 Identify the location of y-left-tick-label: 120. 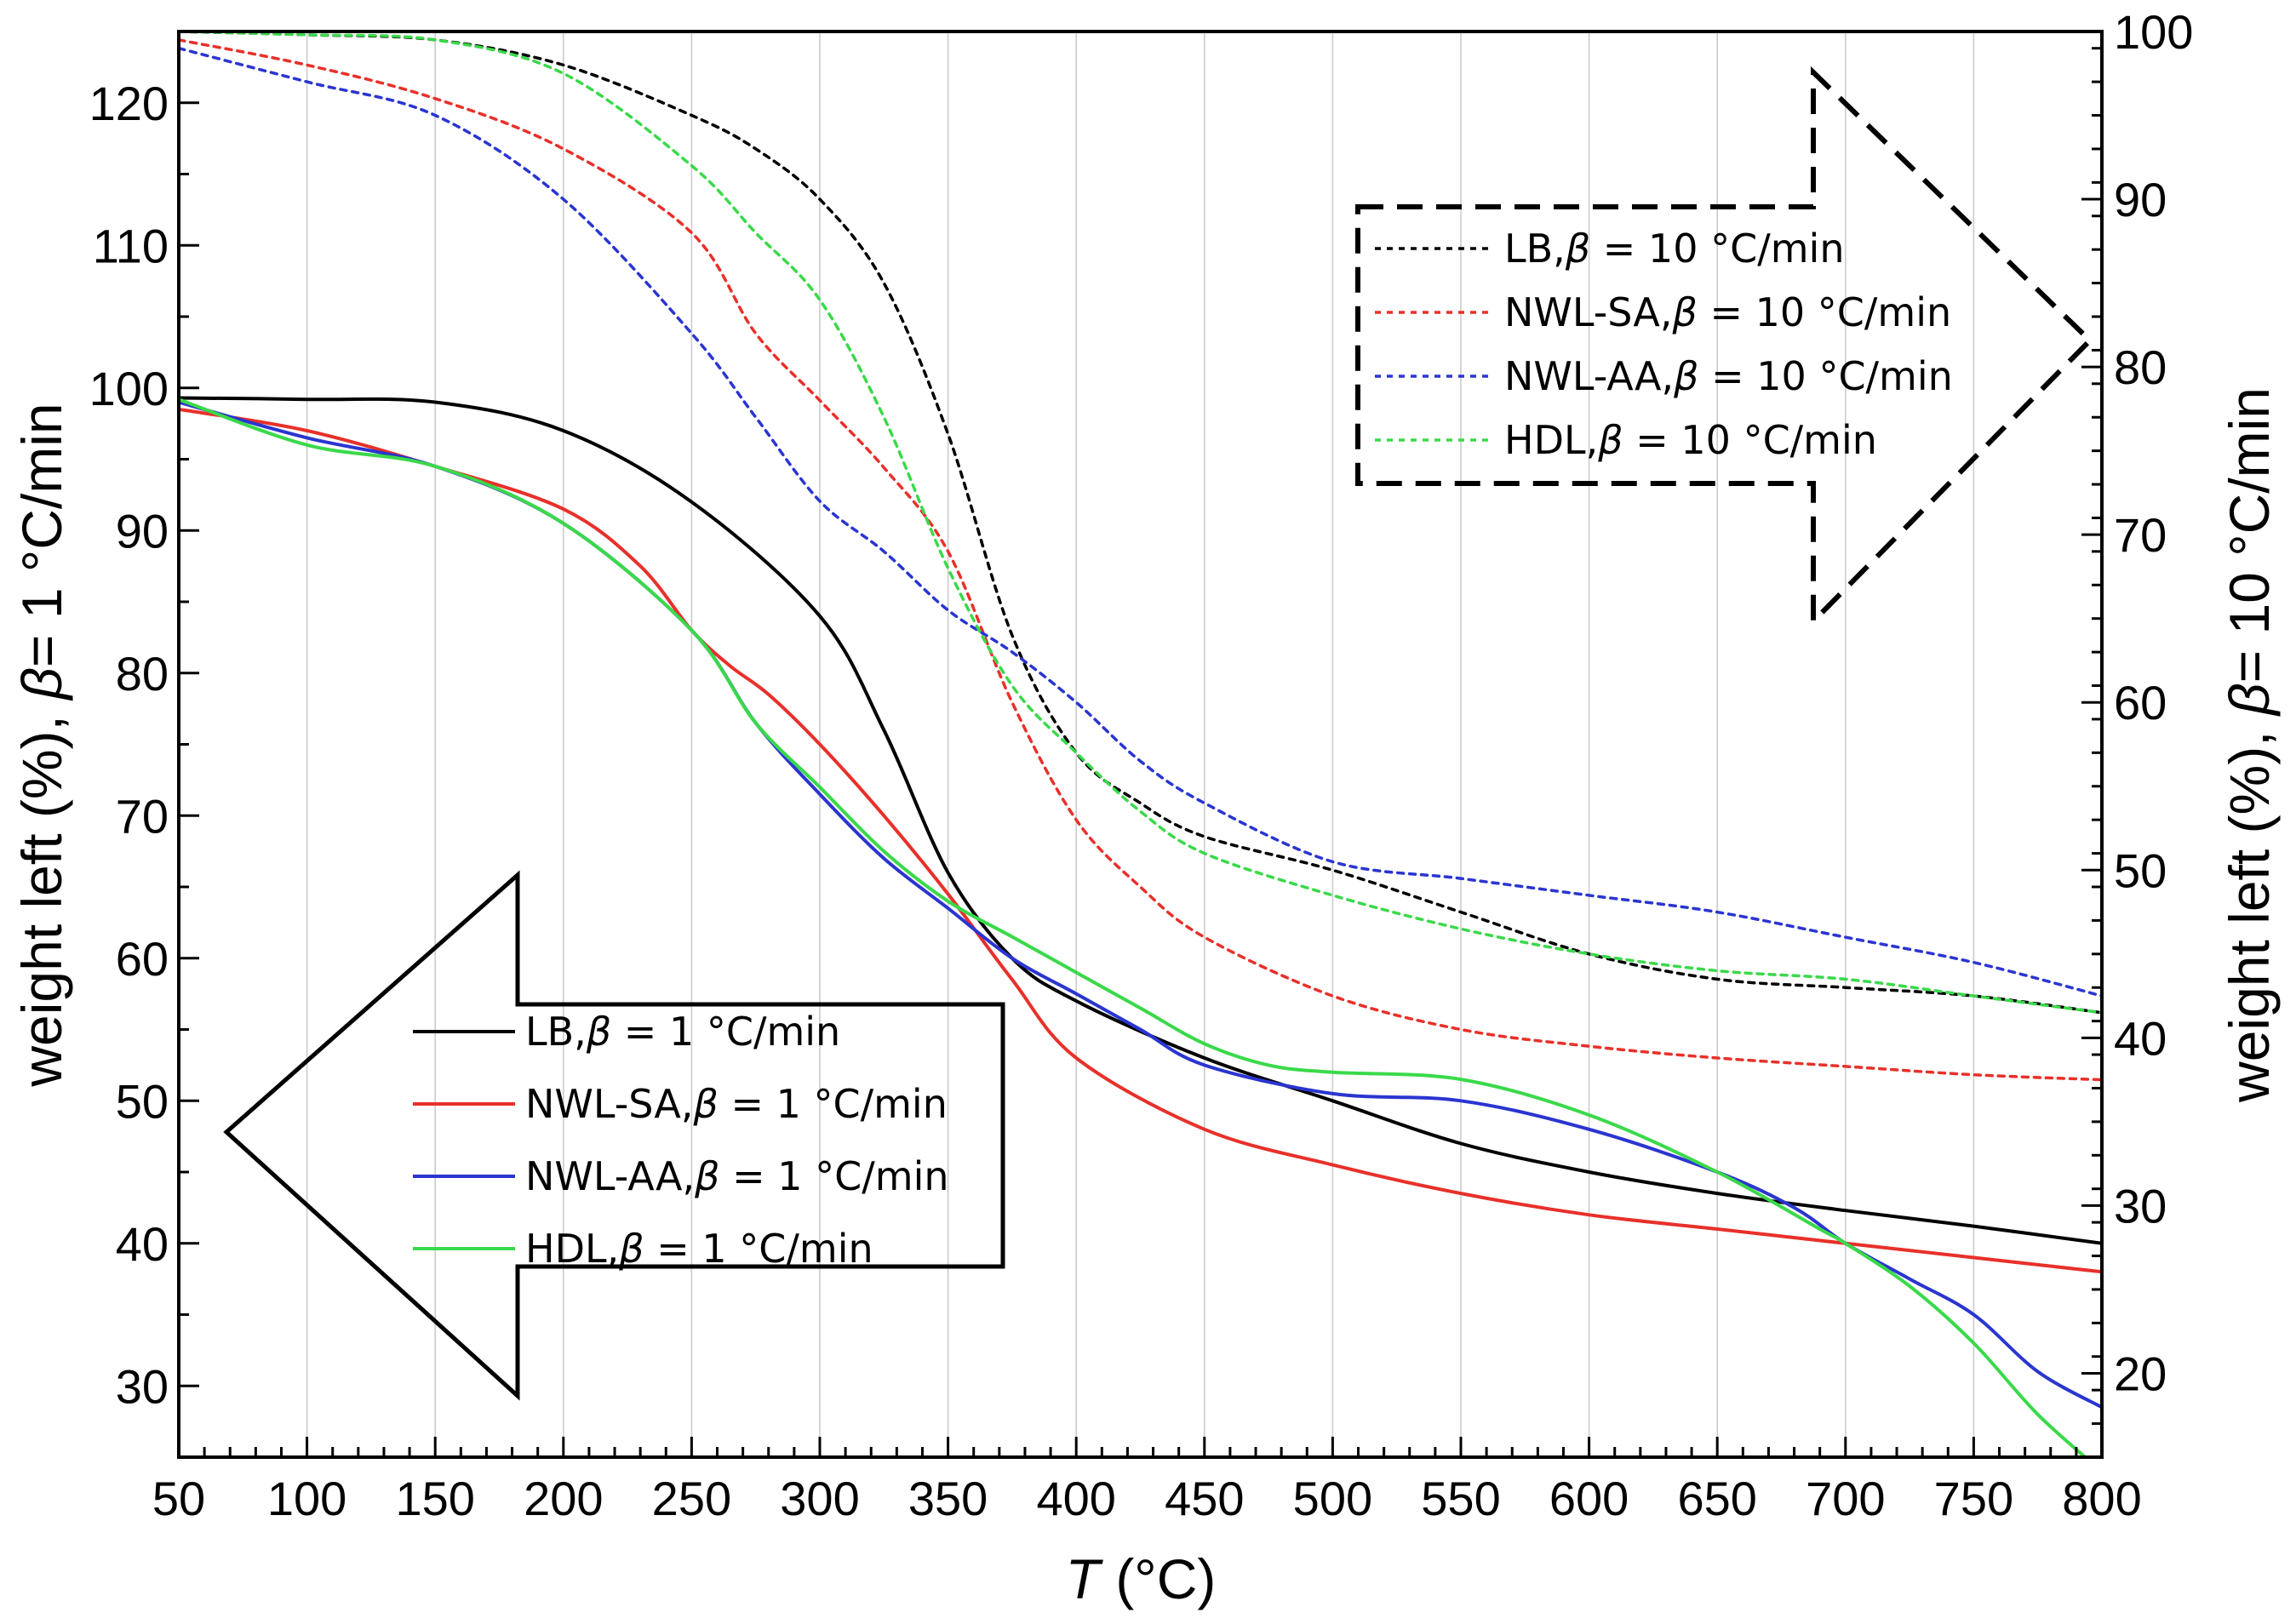
(129, 103).